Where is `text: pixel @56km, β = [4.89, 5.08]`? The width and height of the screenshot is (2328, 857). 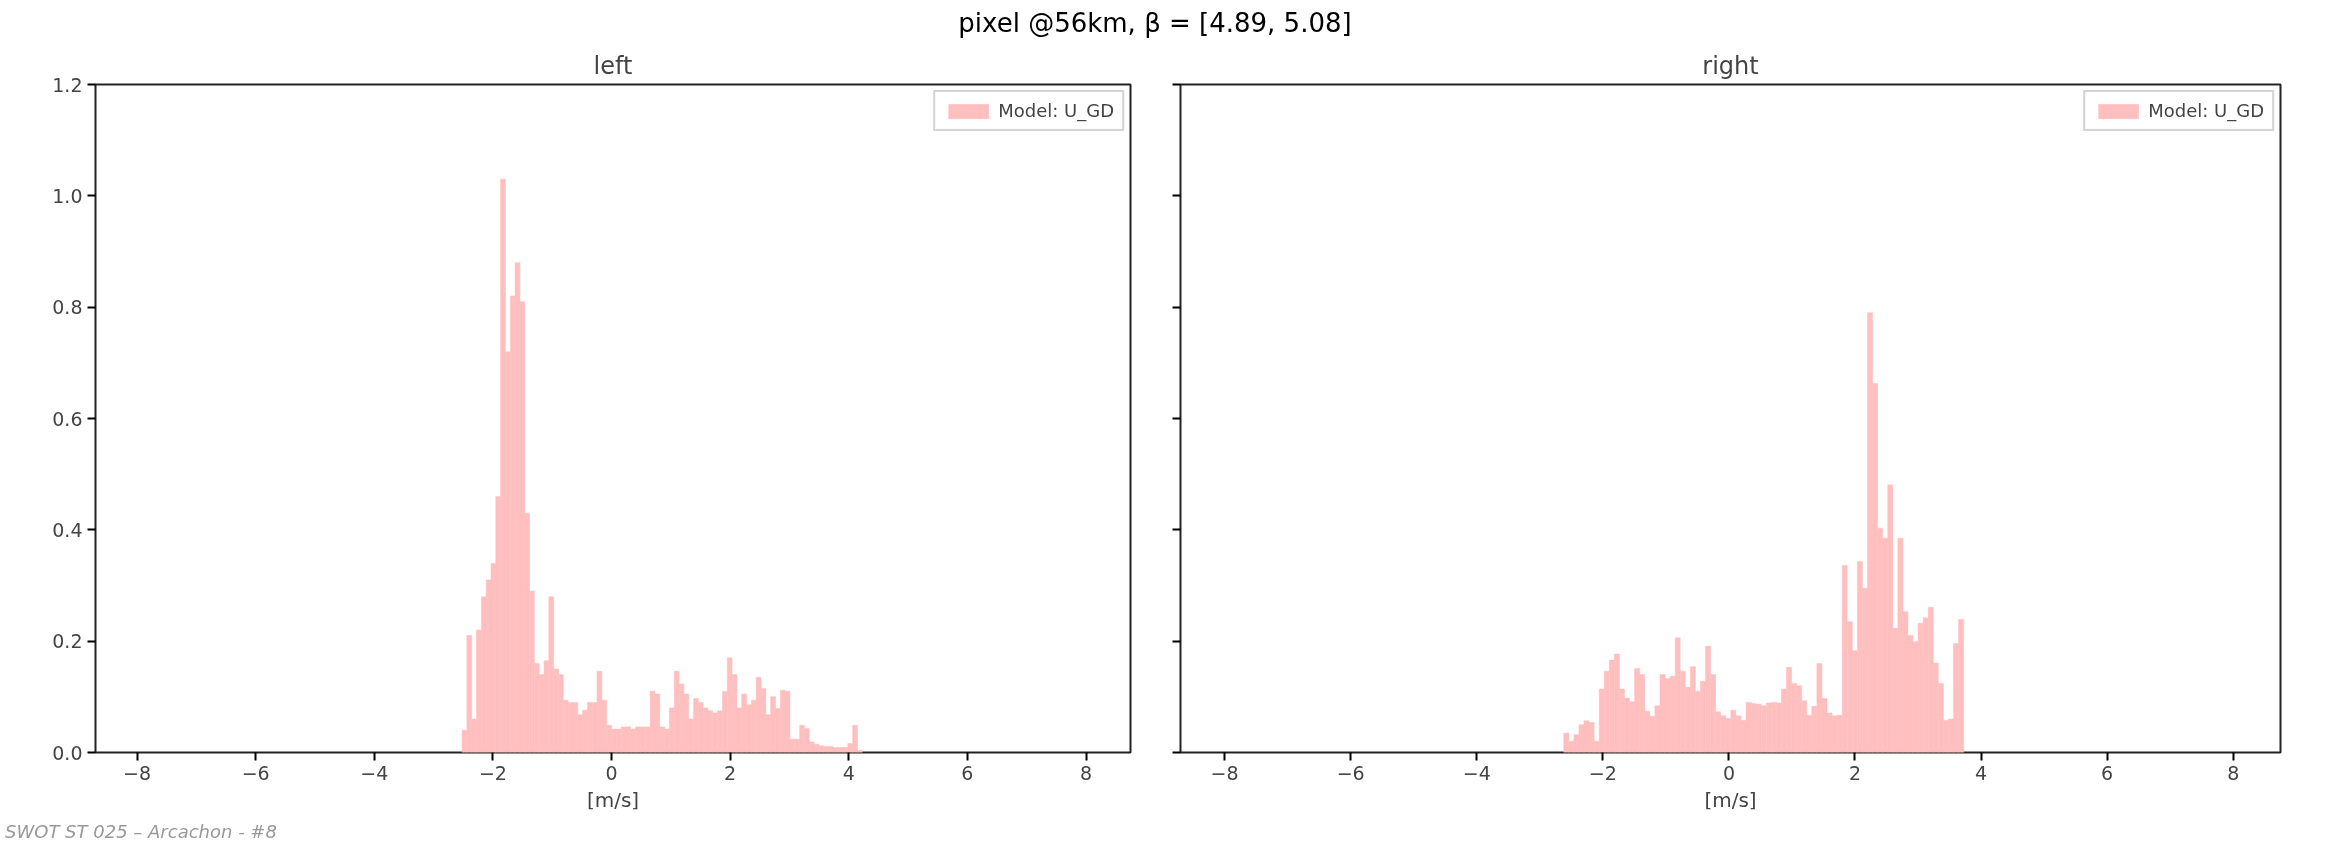 text: pixel @56km, β = [4.89, 5.08] is located at coordinates (1155, 23).